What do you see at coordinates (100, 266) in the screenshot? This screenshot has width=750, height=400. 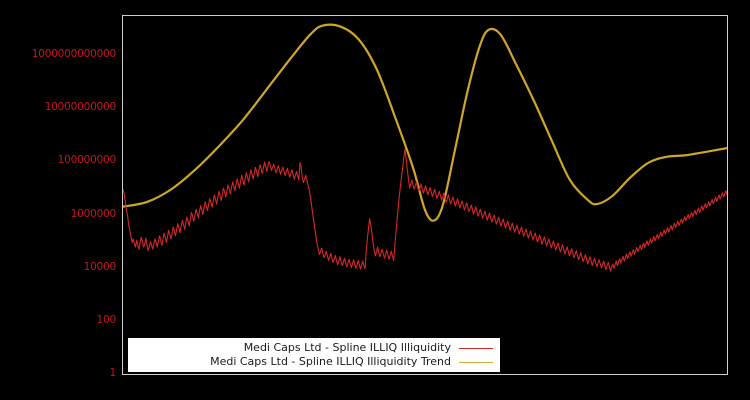 I see `y-axis-tick-label: 10000` at bounding box center [100, 266].